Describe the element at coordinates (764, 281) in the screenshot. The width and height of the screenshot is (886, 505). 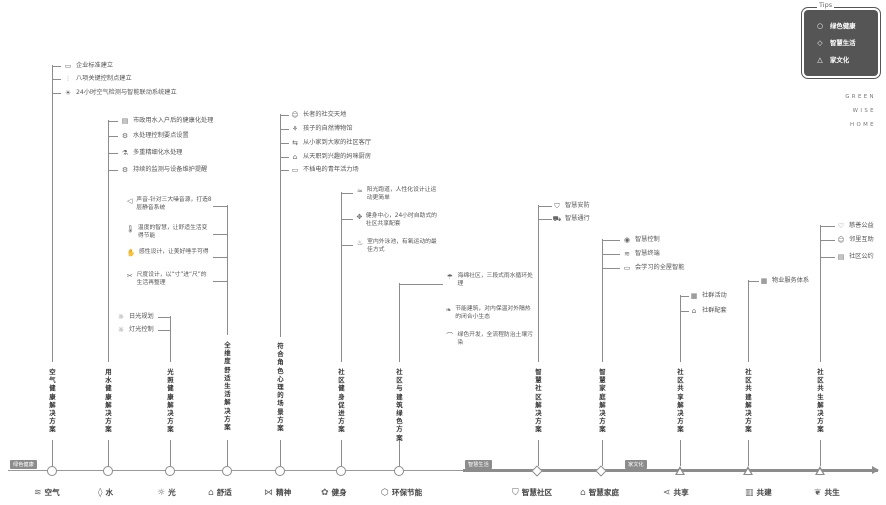
I see `service-grid-icon: ▦` at that location.